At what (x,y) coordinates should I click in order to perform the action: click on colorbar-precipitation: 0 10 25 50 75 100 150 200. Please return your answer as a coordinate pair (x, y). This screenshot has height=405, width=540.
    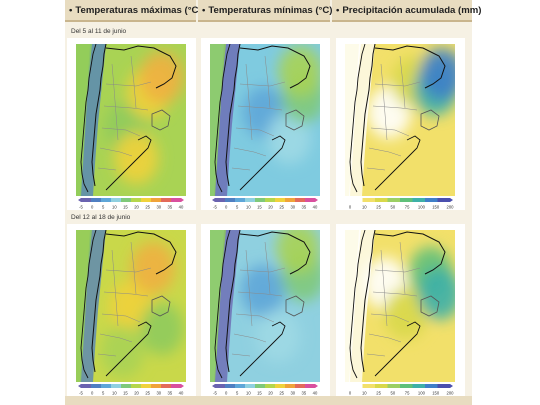
    Looking at the image, I should click on (400, 204).